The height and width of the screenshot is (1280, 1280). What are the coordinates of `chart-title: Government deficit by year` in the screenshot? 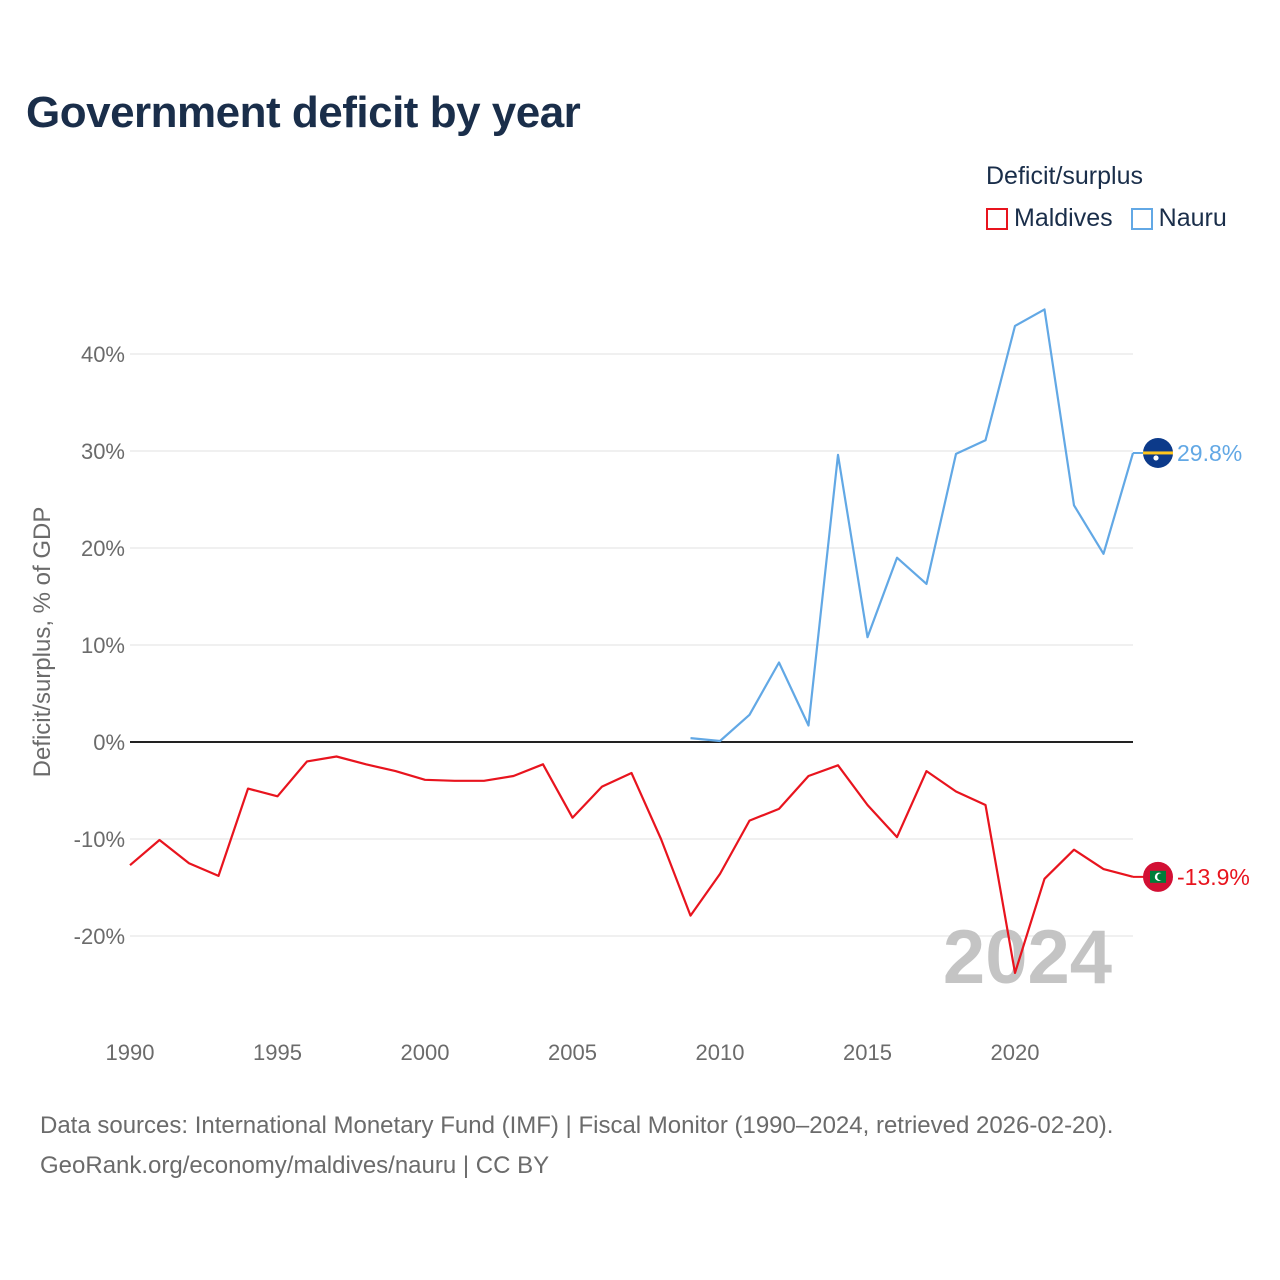 It's located at (303, 112).